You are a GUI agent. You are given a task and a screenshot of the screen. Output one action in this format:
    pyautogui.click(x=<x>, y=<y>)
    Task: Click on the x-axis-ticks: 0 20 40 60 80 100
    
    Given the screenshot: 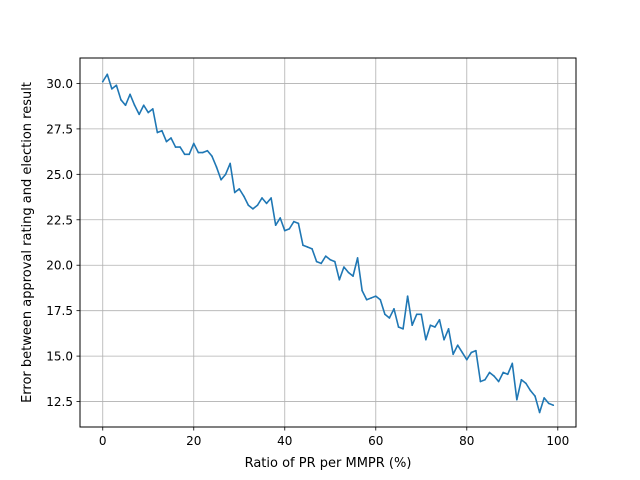 What is the action you would take?
    pyautogui.click(x=334, y=437)
    